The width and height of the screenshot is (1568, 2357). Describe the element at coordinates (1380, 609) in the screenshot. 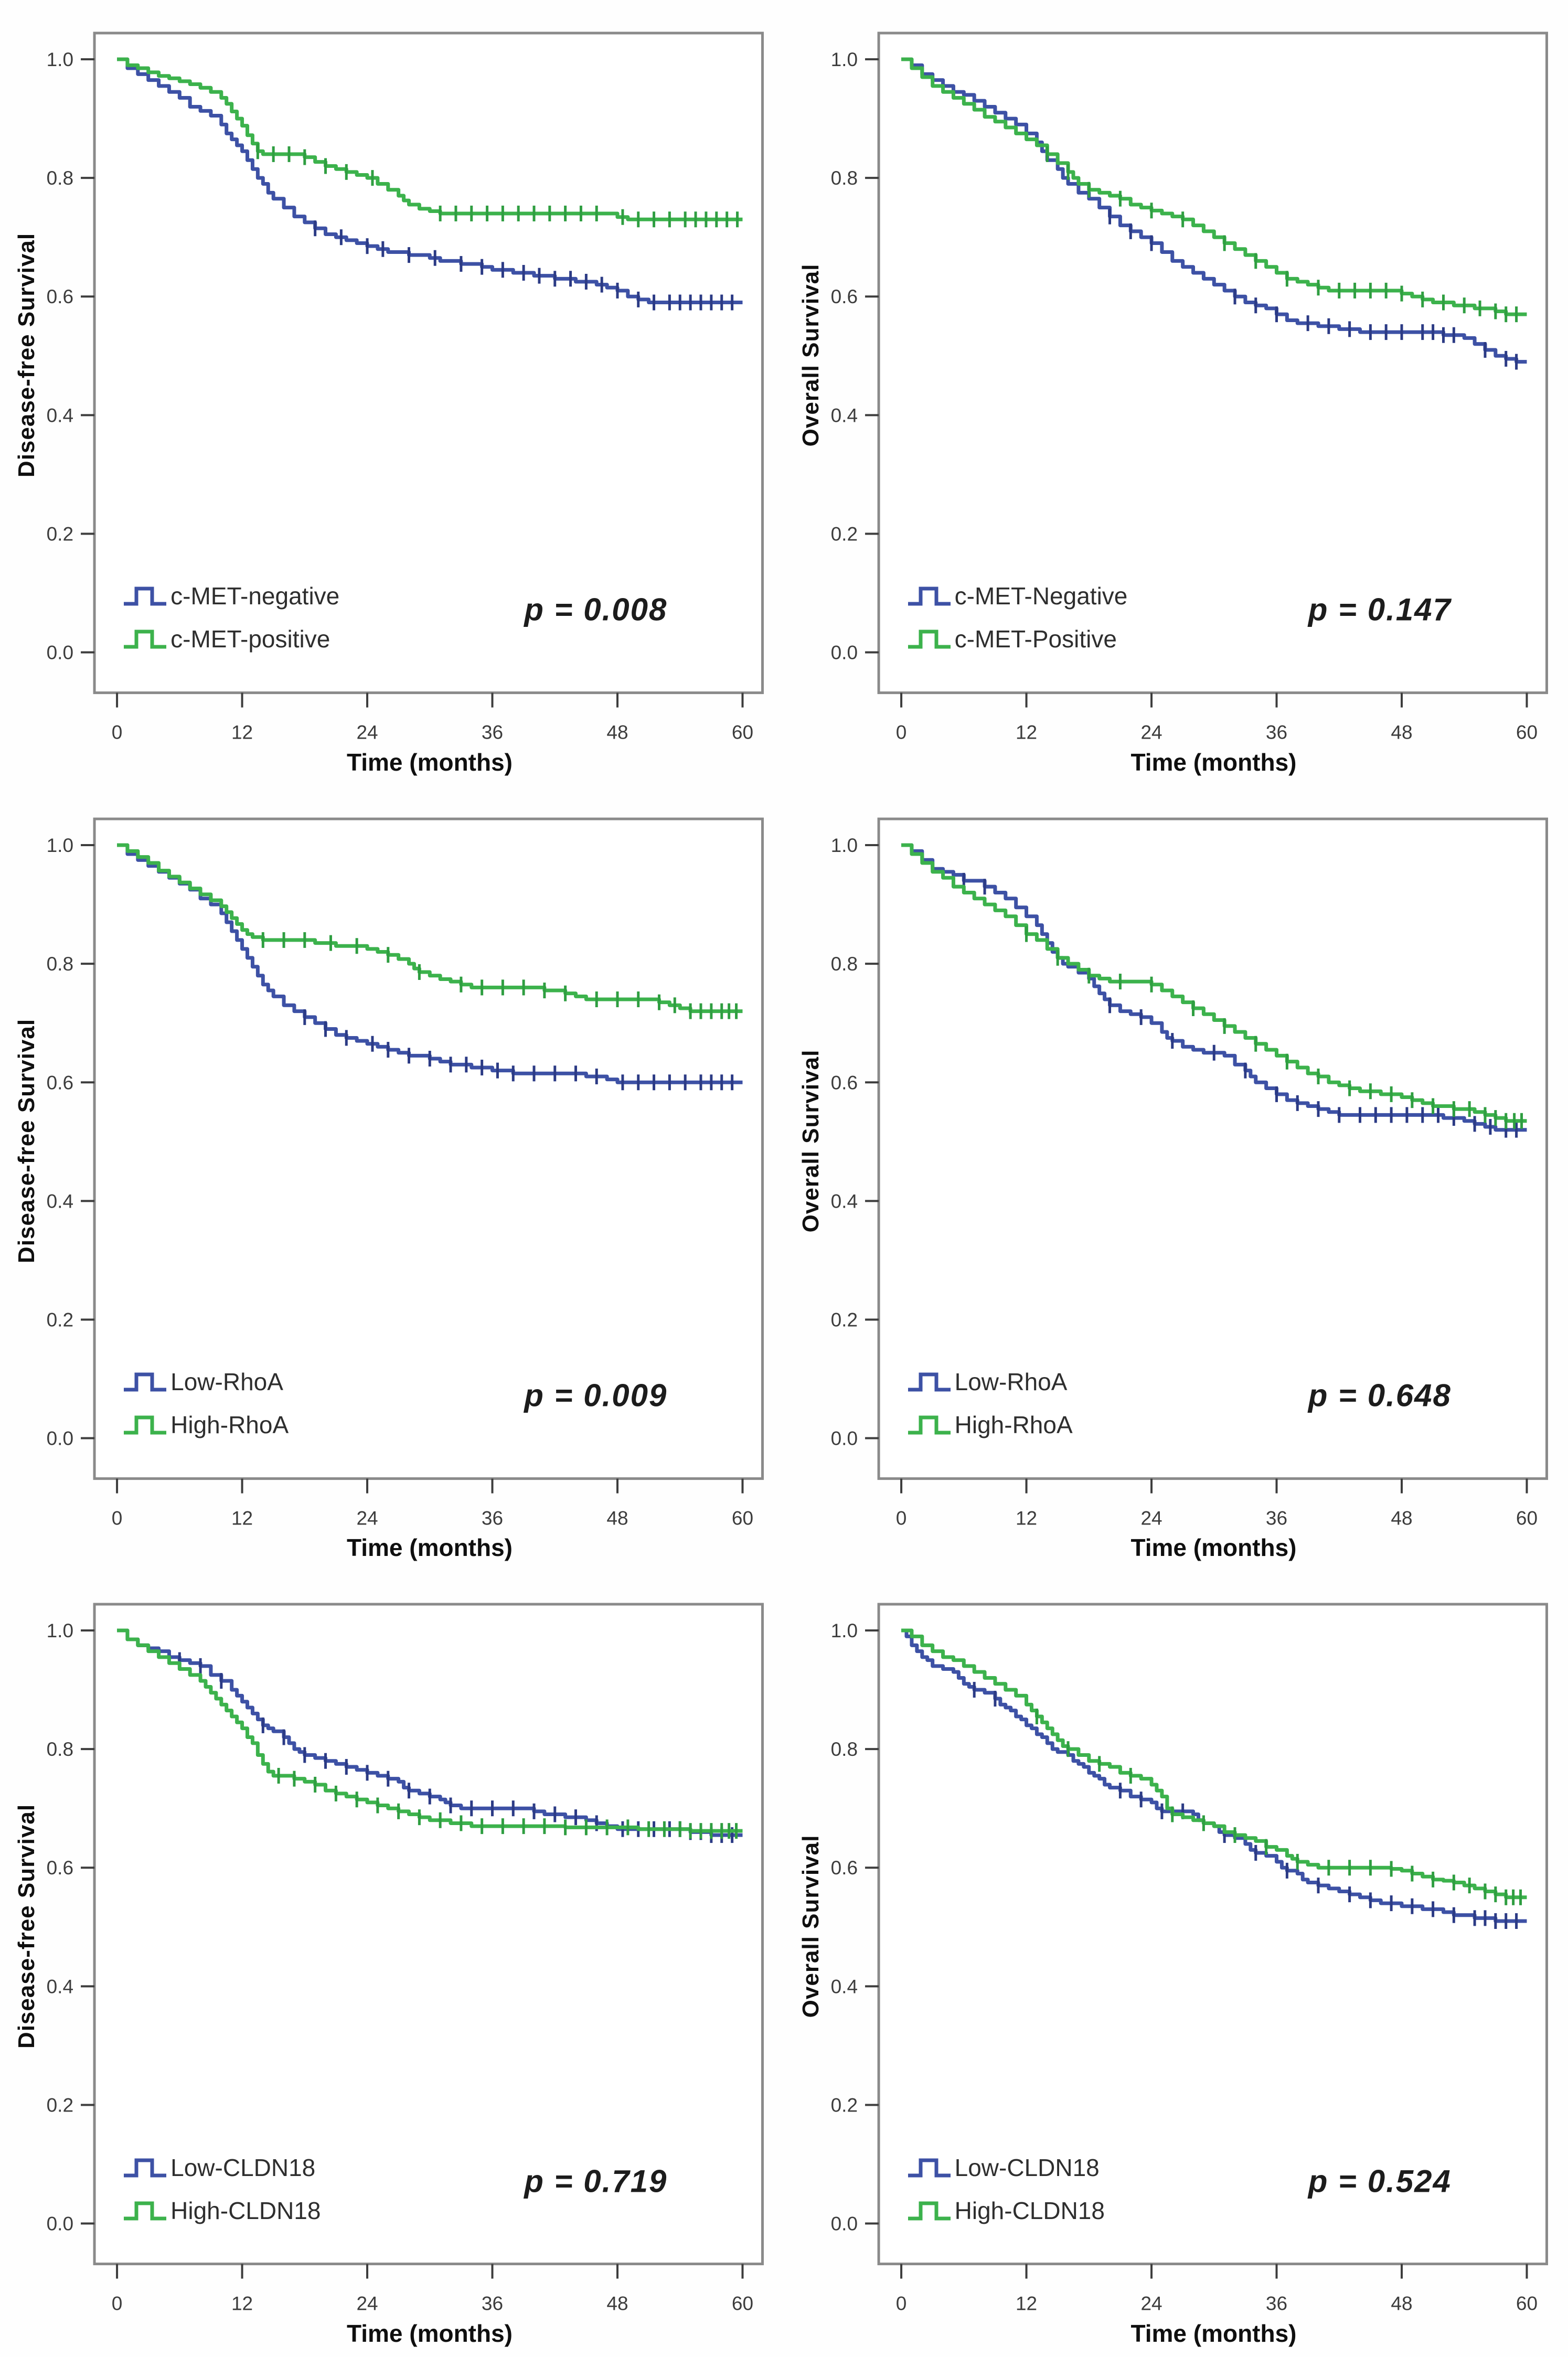

I see `p-value: p = 0.147` at that location.